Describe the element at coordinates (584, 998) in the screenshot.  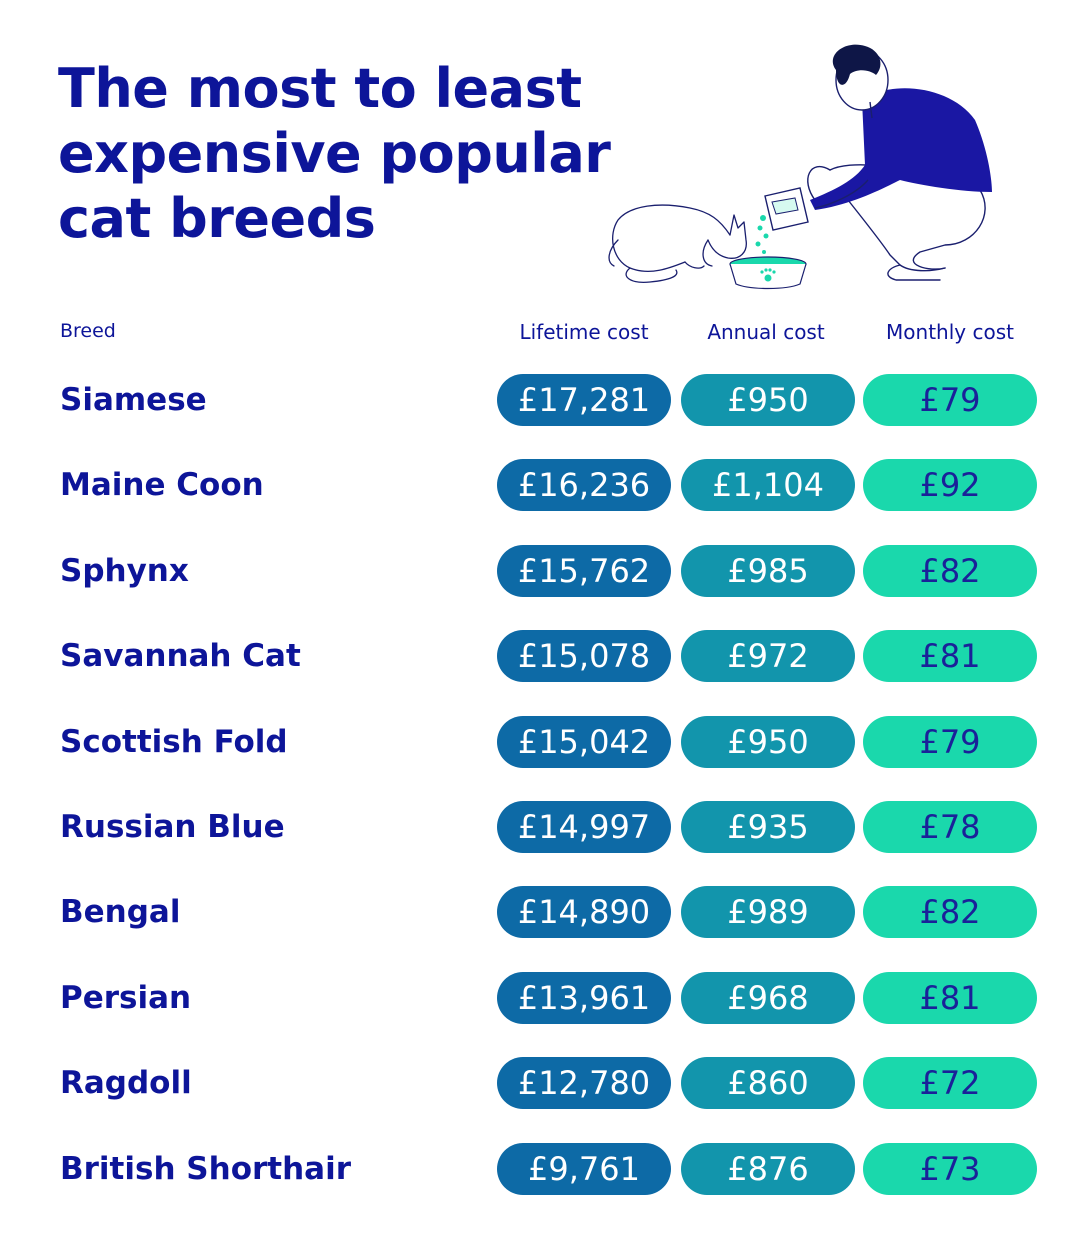
I see `lifetime-cost-pill: £13,961` at that location.